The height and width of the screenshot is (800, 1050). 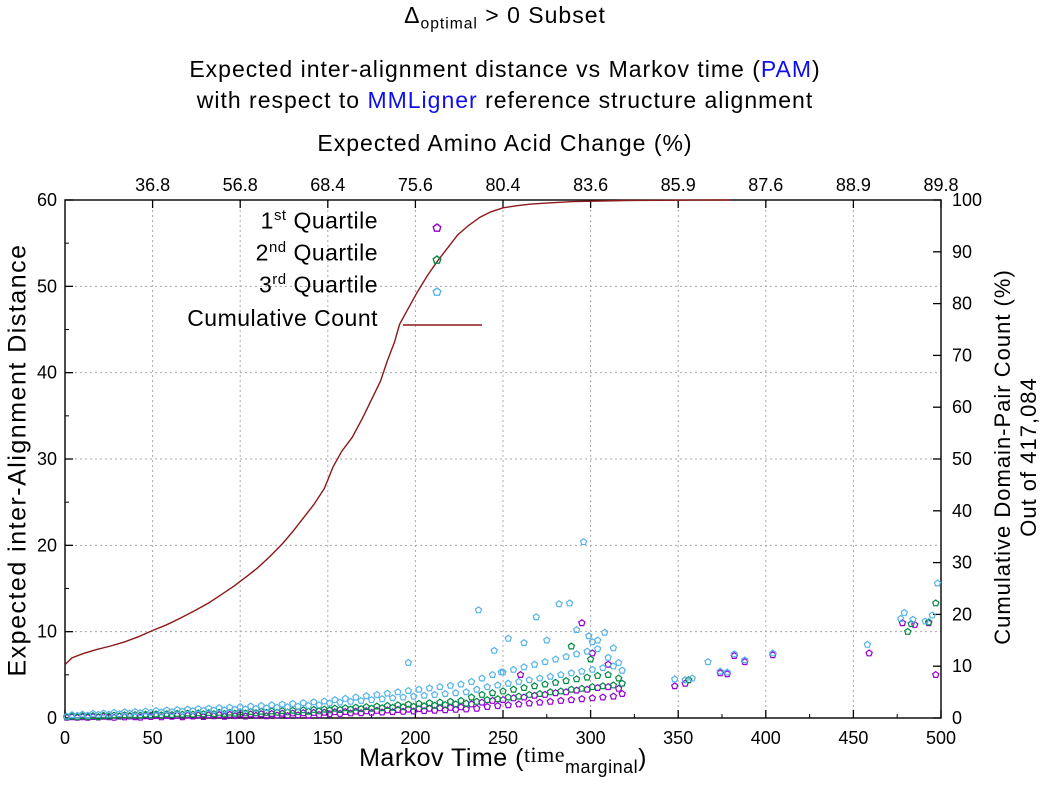 What do you see at coordinates (962, 563) in the screenshot?
I see `y2-tick-label: 30` at bounding box center [962, 563].